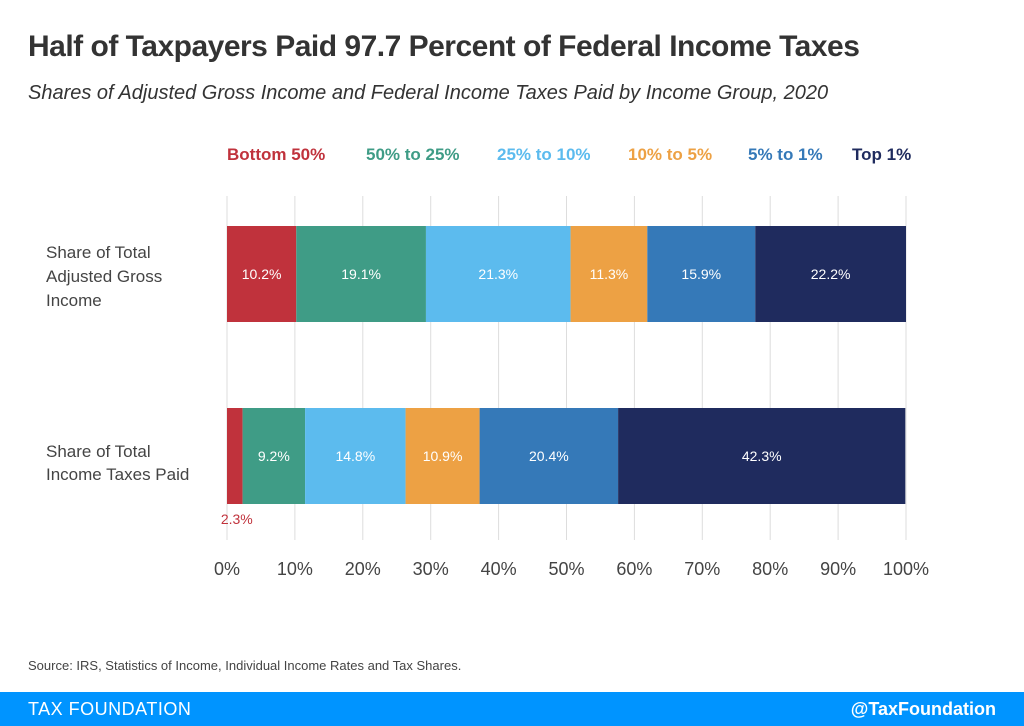  What do you see at coordinates (770, 569) in the screenshot?
I see `x-tick-label: 80%` at bounding box center [770, 569].